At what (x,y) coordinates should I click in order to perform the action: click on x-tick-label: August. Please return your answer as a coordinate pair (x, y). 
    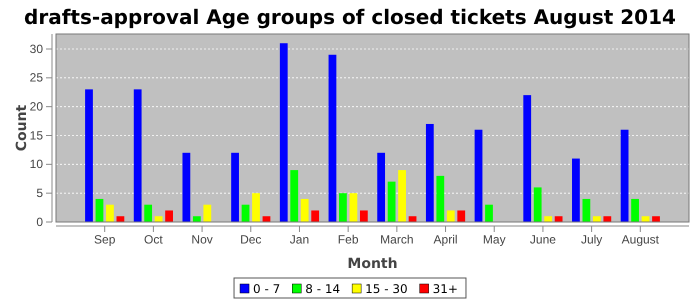
    Looking at the image, I should click on (641, 239).